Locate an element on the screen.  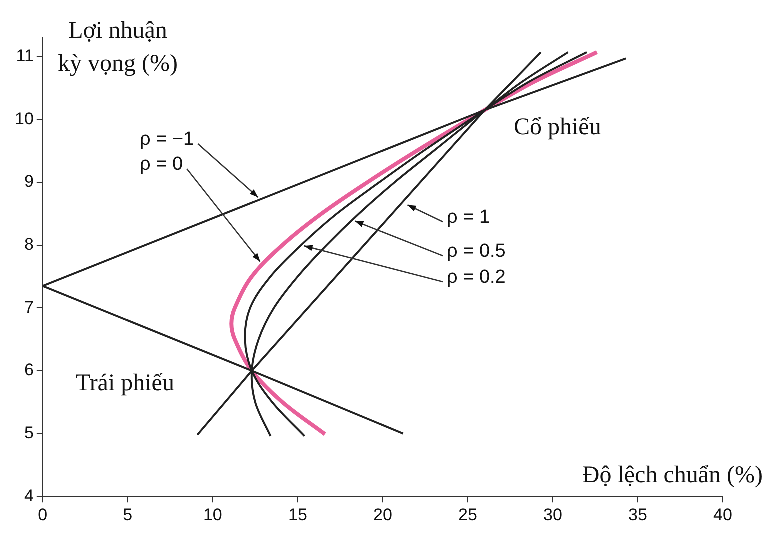
annotation: ρ = 1 is located at coordinates (468, 217).